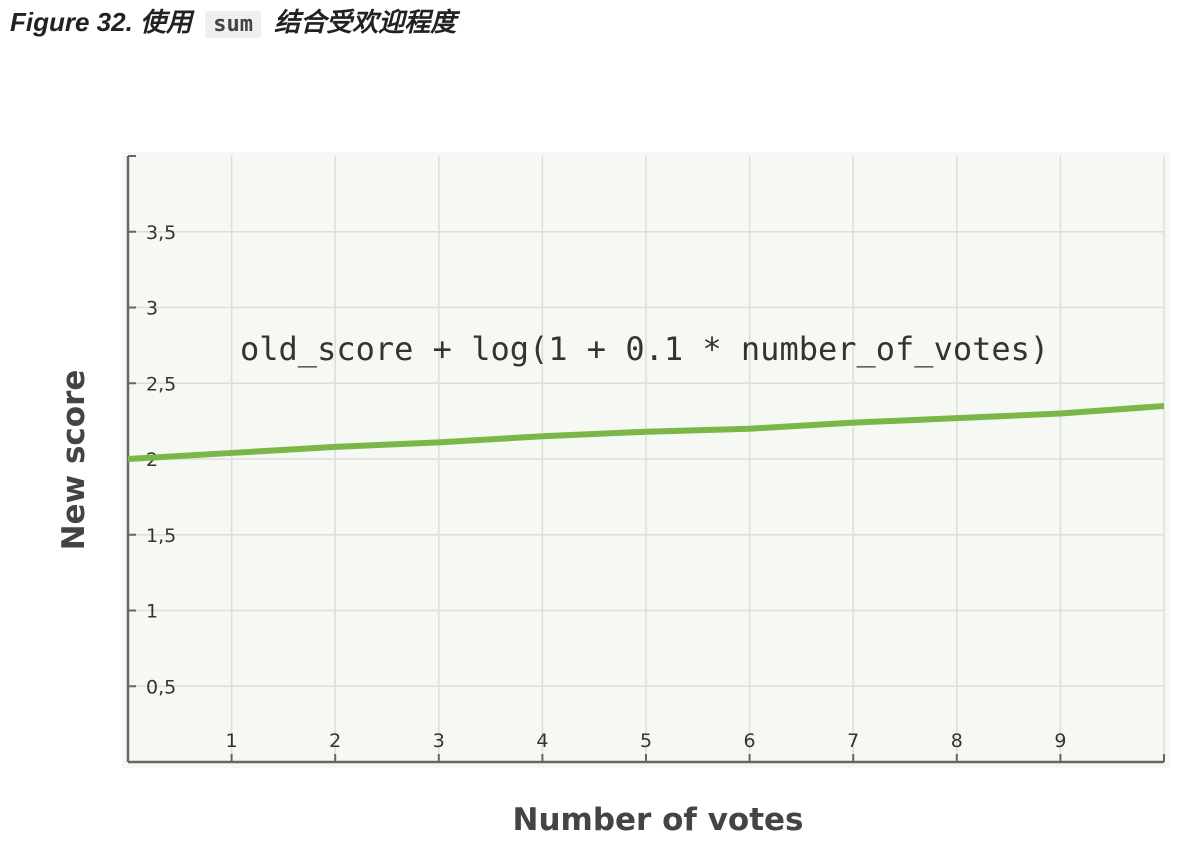  What do you see at coordinates (101, 22) in the screenshot?
I see `caption-prefix: Figure 32. 使用` at bounding box center [101, 22].